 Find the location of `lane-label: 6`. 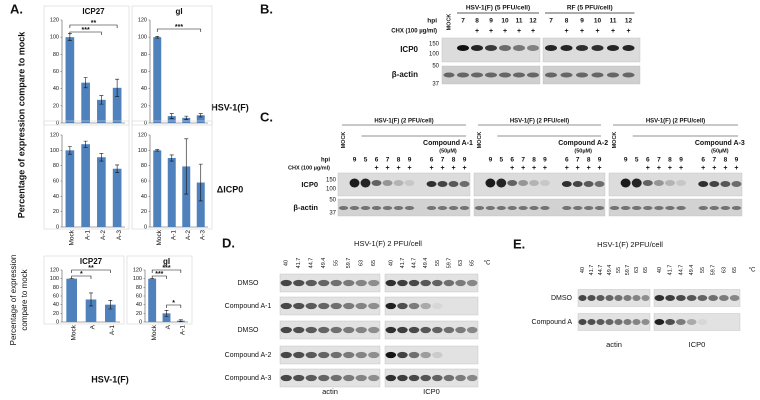

lane-label: 6 is located at coordinates (432, 160).